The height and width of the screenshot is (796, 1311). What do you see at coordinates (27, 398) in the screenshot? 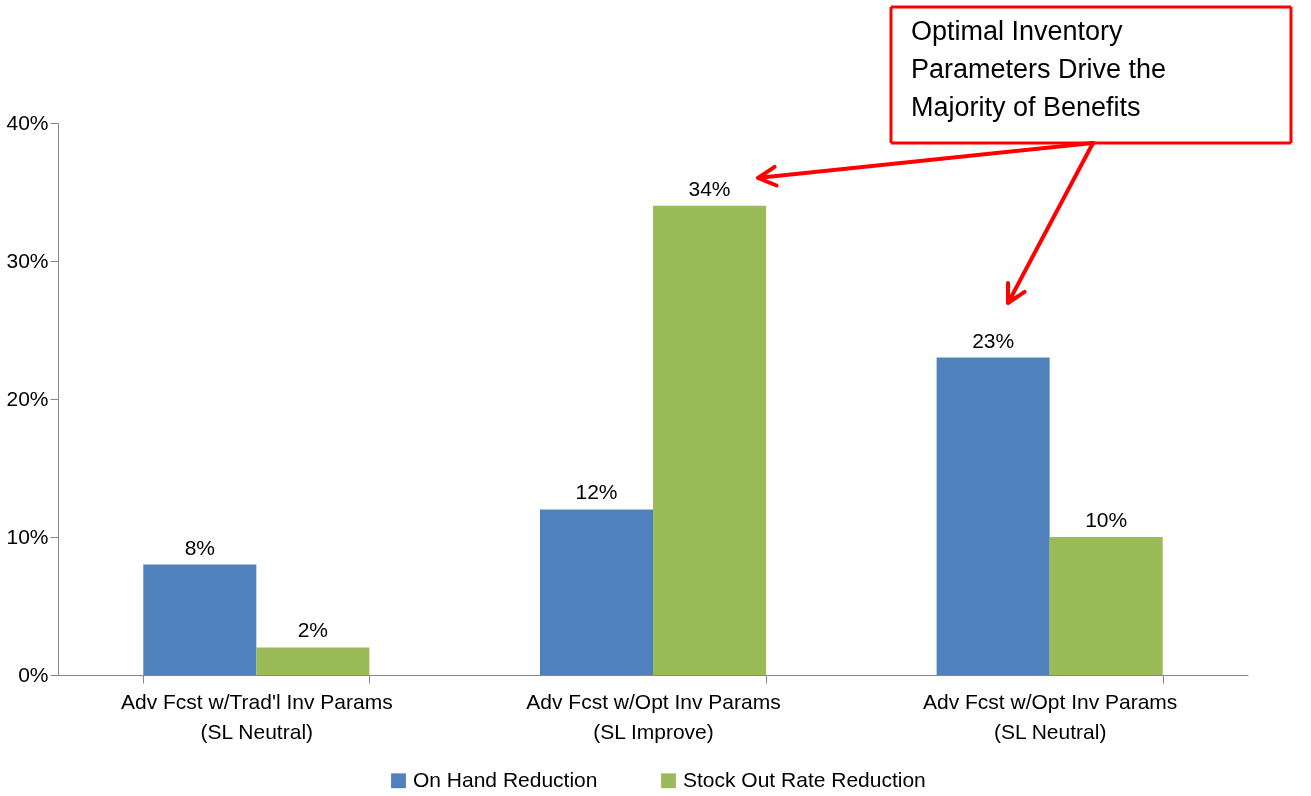
I see `y-tick-label: 20%` at bounding box center [27, 398].